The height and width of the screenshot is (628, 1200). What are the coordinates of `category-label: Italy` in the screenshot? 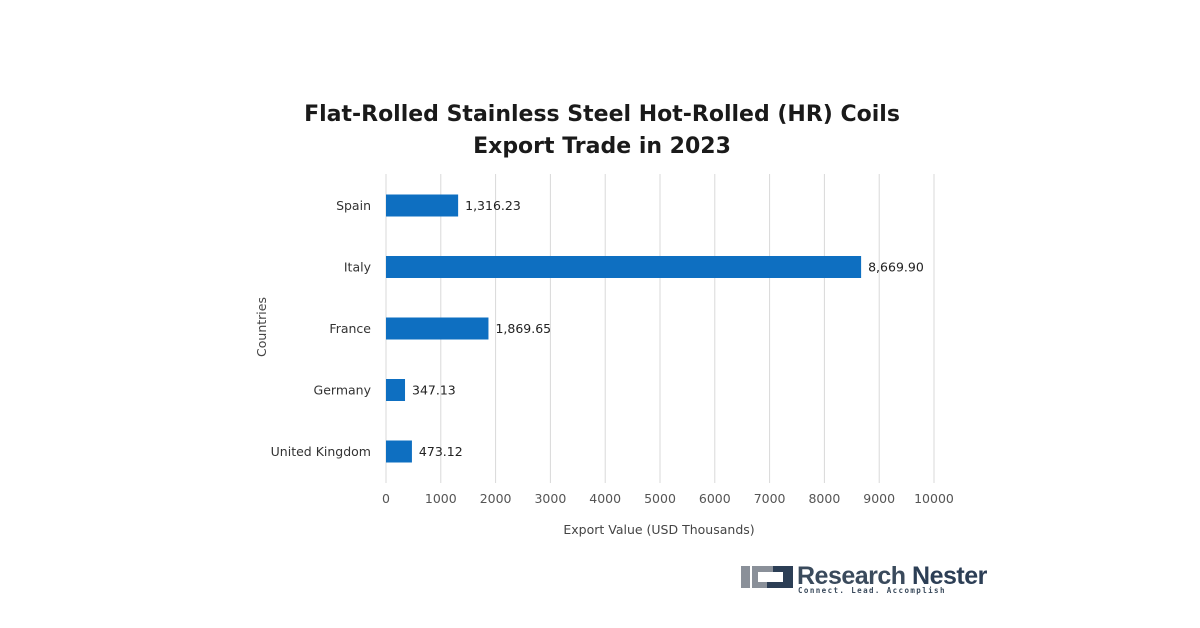 It's located at (358, 267).